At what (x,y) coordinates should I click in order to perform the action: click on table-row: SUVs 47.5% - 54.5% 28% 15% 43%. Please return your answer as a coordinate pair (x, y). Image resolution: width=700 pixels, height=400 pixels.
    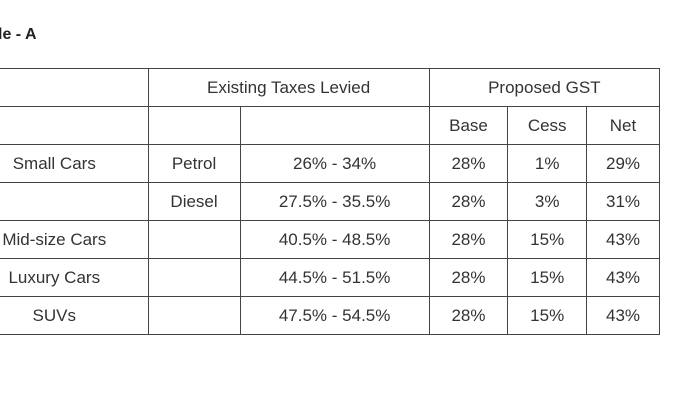
    Looking at the image, I should click on (330, 315).